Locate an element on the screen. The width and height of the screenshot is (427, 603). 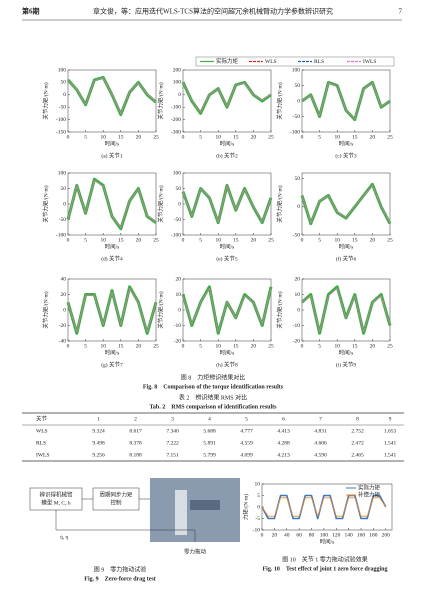
table-cell: 8.188 is located at coordinates (135, 455).